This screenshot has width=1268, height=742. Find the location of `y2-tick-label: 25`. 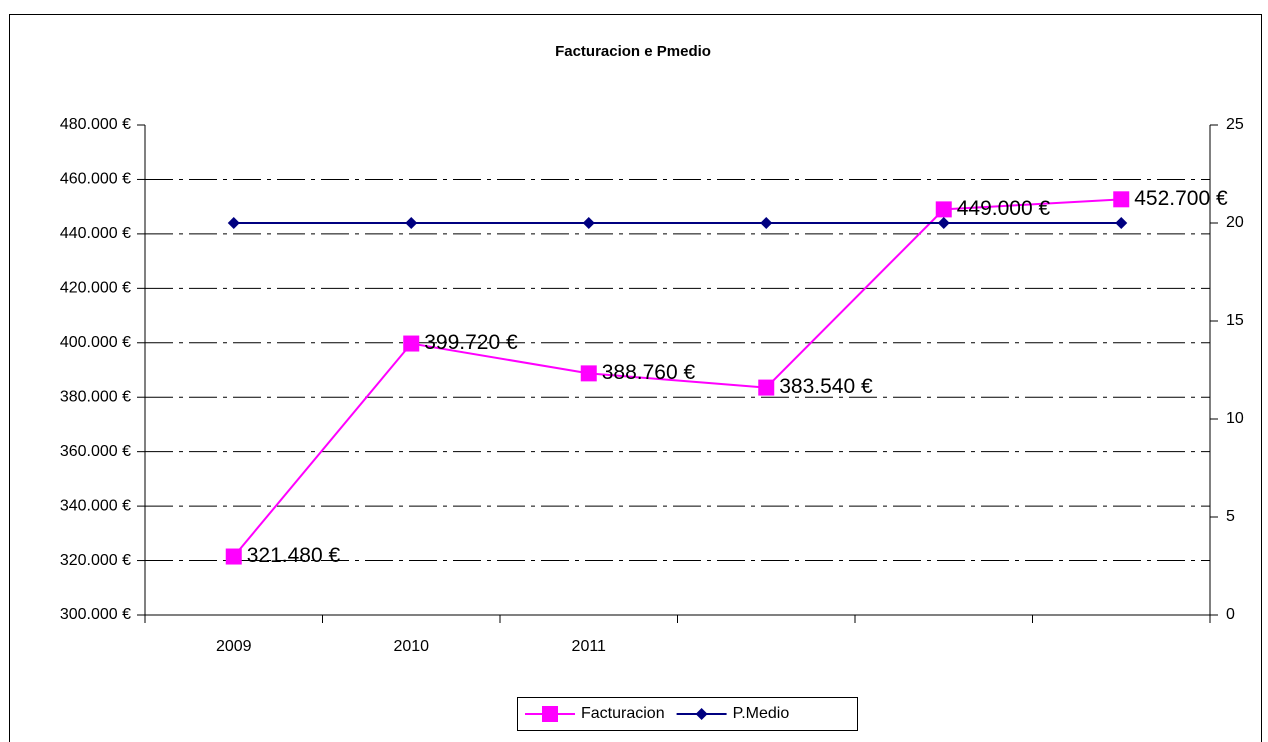

y2-tick-label: 25 is located at coordinates (1235, 124).